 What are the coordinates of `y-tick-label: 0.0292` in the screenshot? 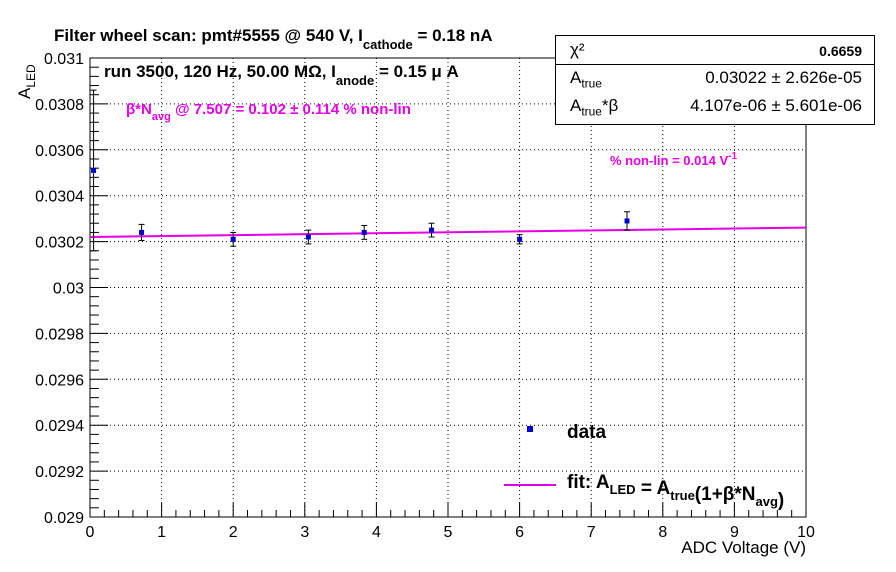 It's located at (59, 472).